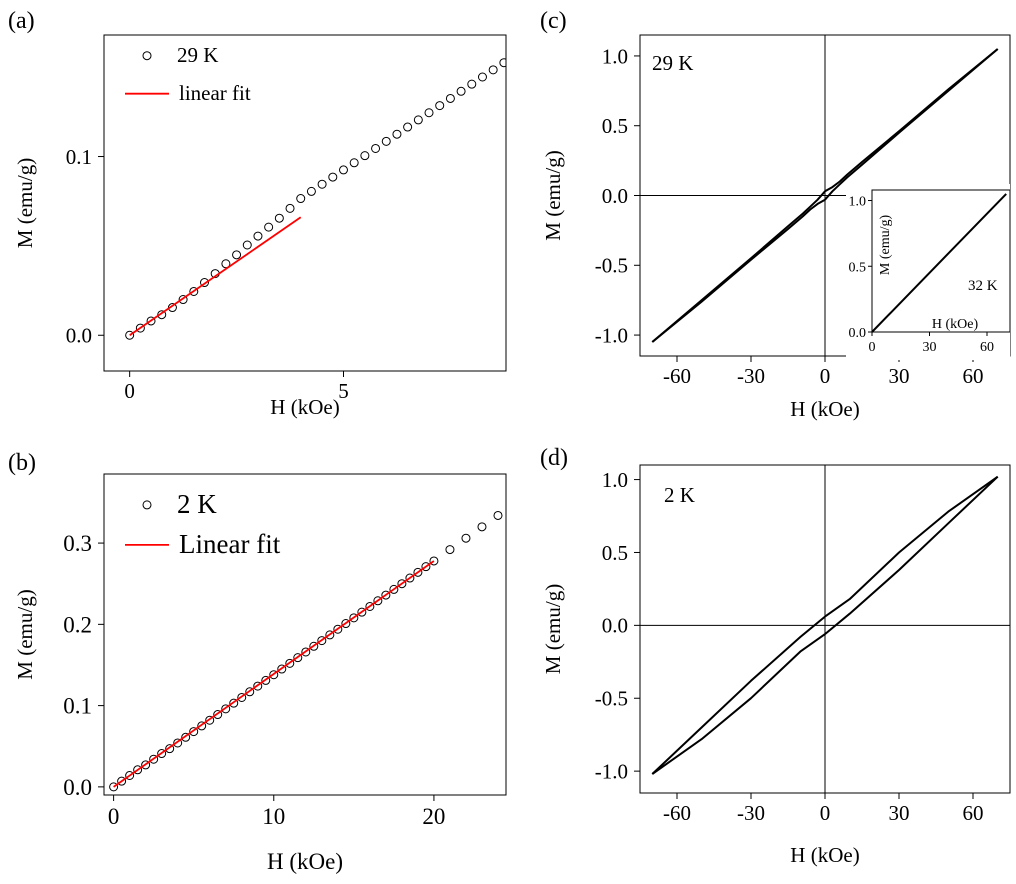 Image resolution: width=1016 pixels, height=884 pixels. What do you see at coordinates (930, 347) in the screenshot?
I see `inset-x-tick-label: 30` at bounding box center [930, 347].